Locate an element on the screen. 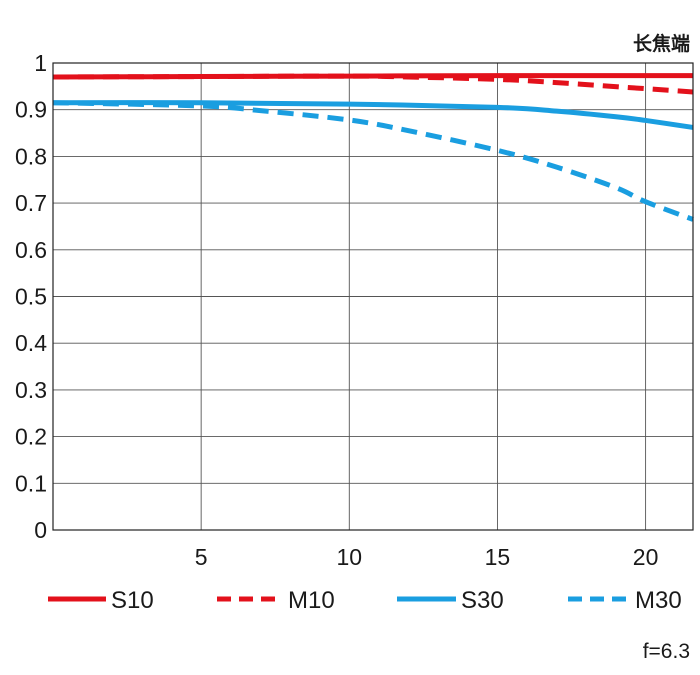 The image size is (700, 675). y-tick-label: 0.7 is located at coordinates (31, 203).